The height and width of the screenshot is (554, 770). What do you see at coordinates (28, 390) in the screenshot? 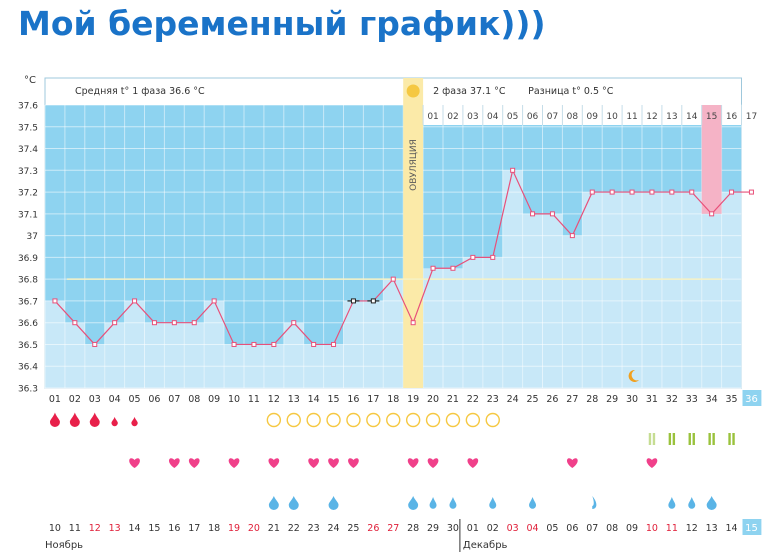
I see `y-tick-label: 36.3` at bounding box center [28, 390].